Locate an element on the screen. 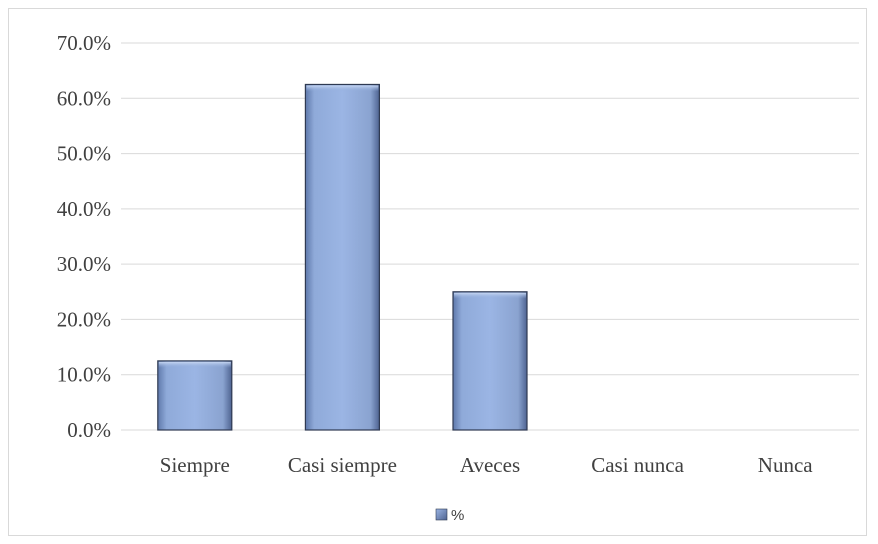 The height and width of the screenshot is (544, 878). bar-siempre is located at coordinates (195, 395).